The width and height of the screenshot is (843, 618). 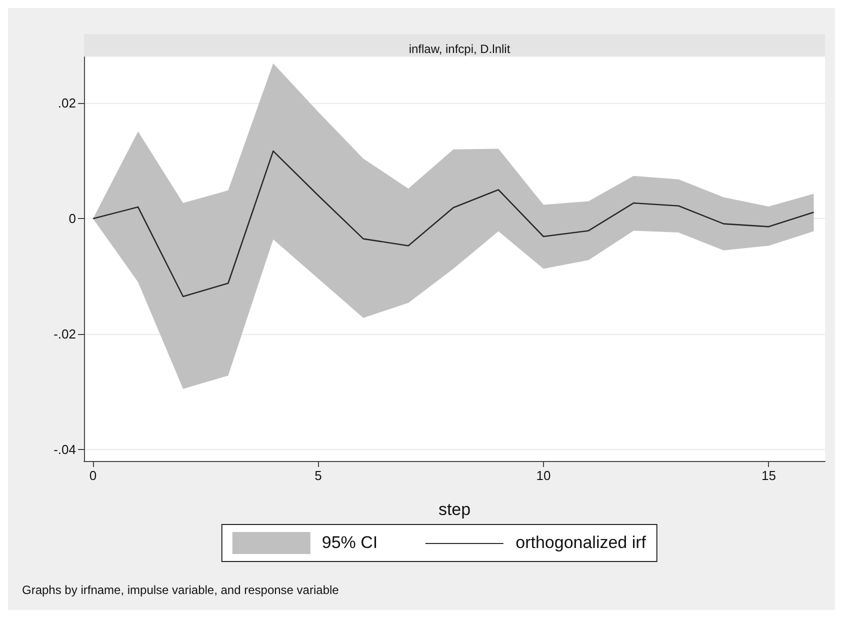 I want to click on x-tick-label: 15, so click(x=768, y=475).